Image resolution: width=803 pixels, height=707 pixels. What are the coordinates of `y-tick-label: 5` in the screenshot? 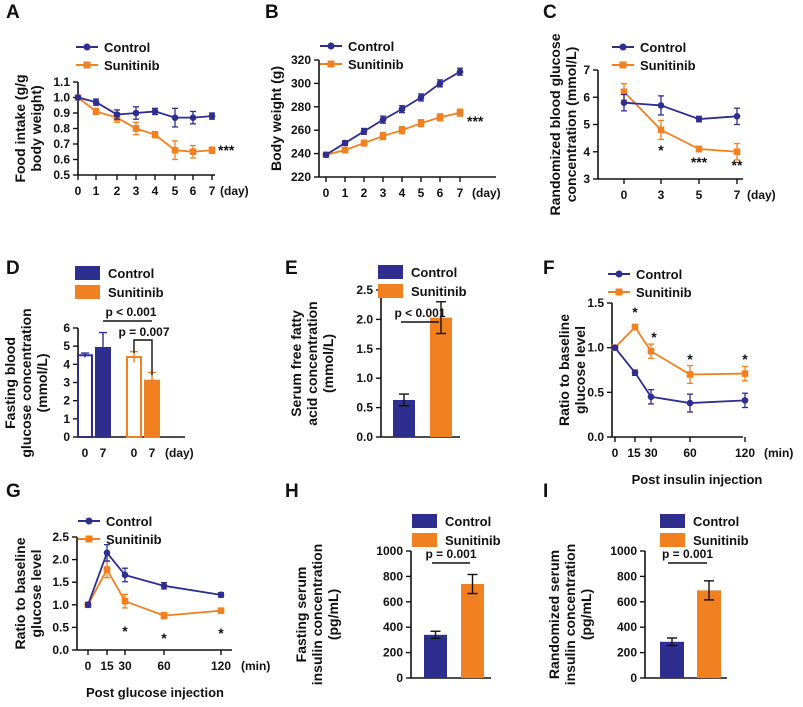 It's located at (66, 346).